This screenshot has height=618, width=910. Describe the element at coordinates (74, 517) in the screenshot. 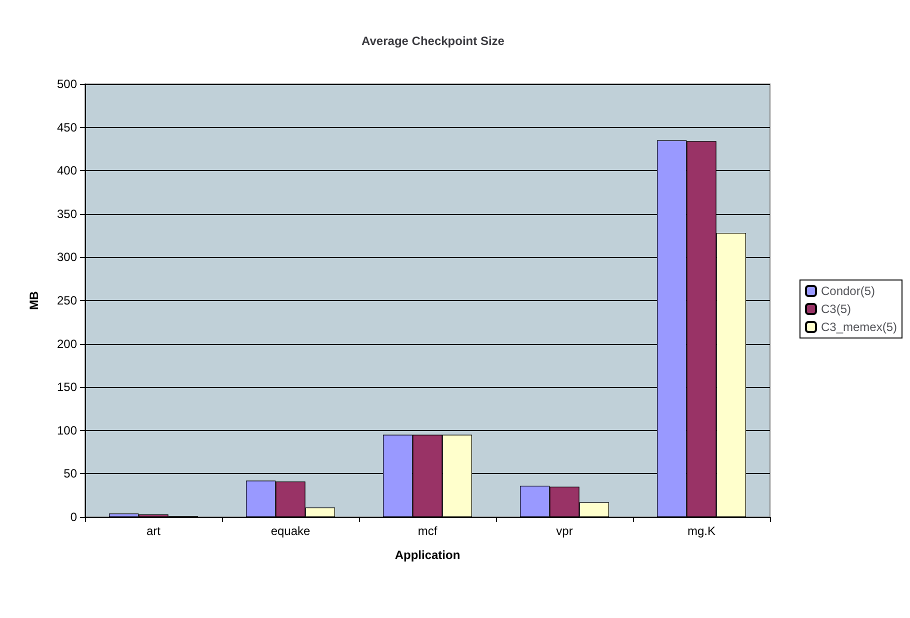

I see `y-tick-label: 0` at that location.